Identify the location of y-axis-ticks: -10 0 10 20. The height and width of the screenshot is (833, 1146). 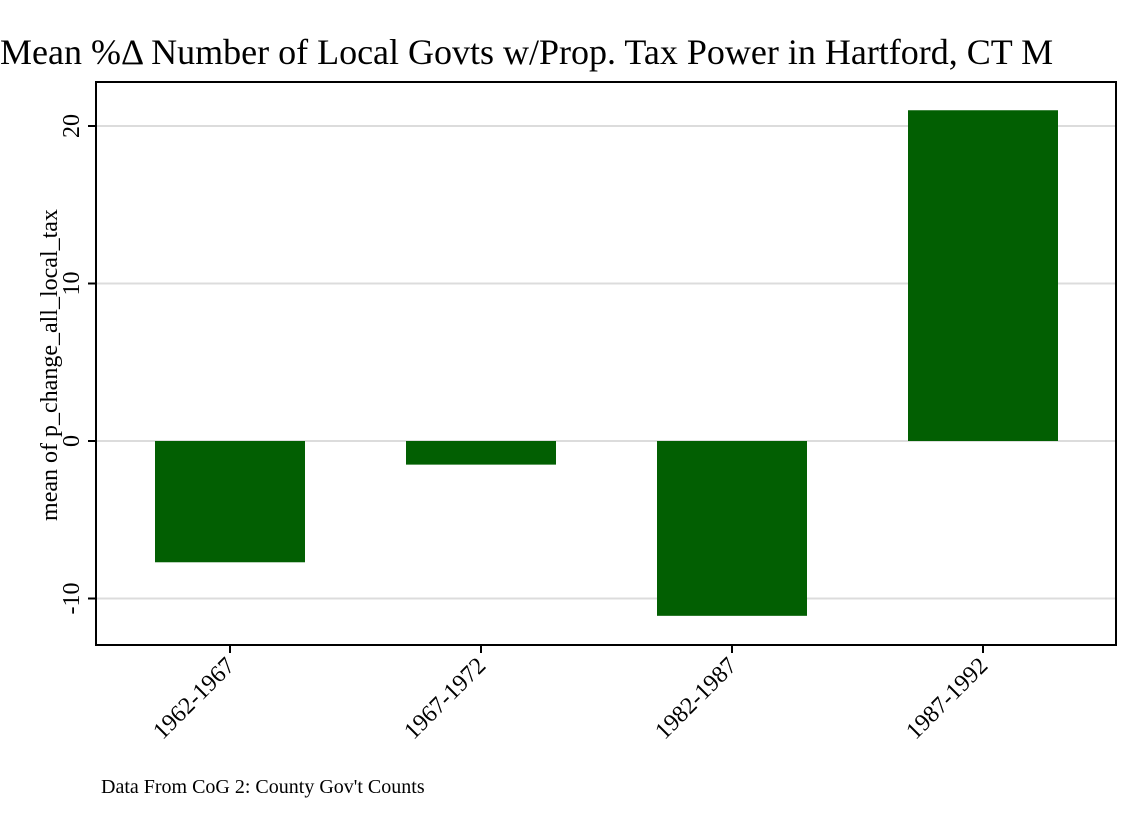
(77, 364).